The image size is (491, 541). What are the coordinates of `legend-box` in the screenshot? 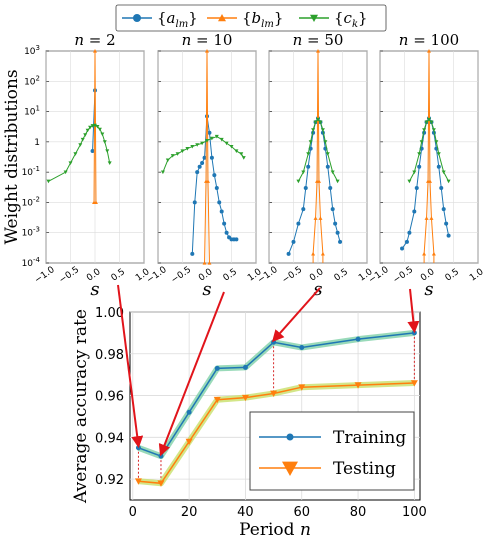 It's located at (251, 18).